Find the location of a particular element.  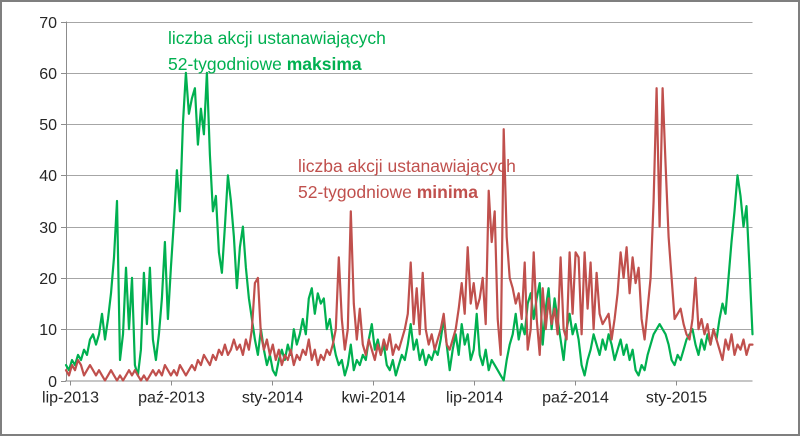

x-axis-label-lip-2013: lip-2013 is located at coordinates (70, 398).